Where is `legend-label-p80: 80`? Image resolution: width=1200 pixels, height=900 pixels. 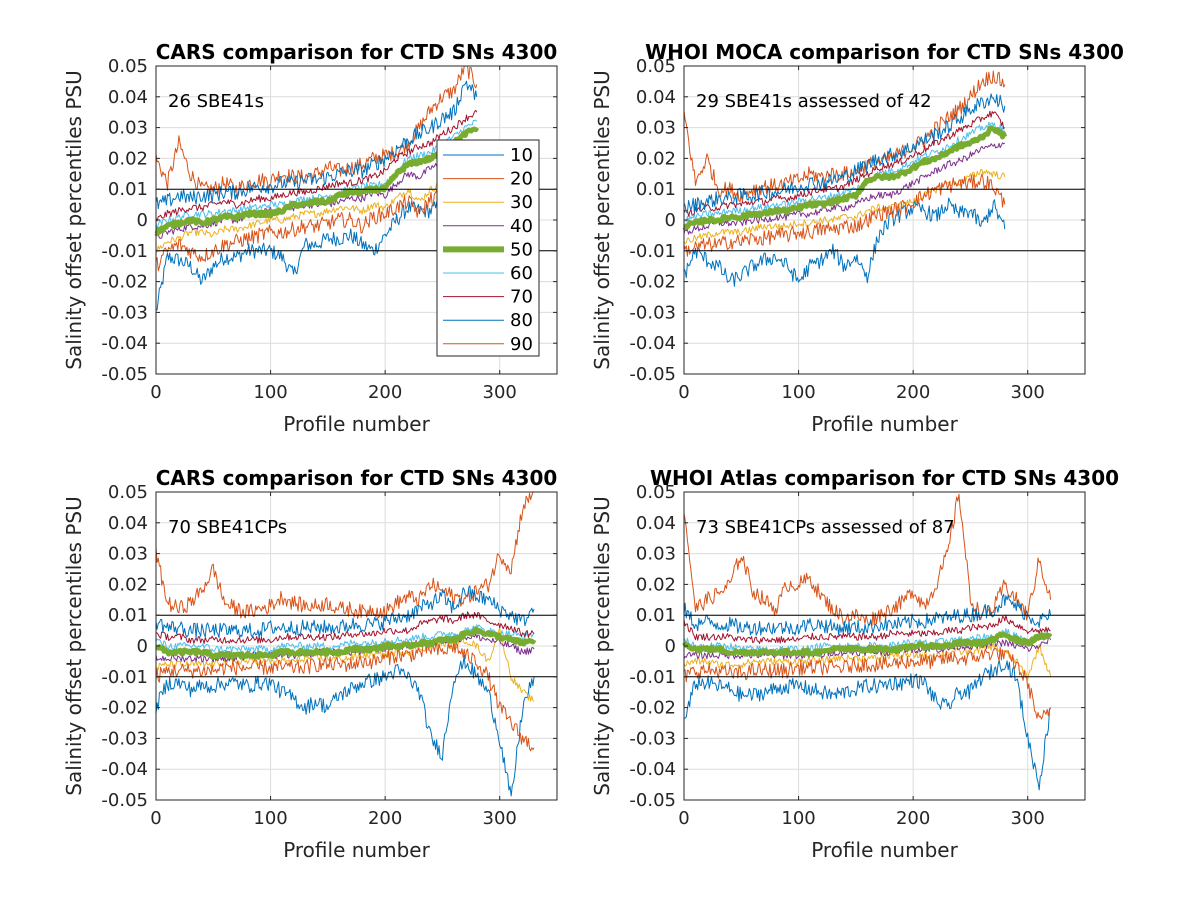 legend-label-p80: 80 is located at coordinates (521, 320).